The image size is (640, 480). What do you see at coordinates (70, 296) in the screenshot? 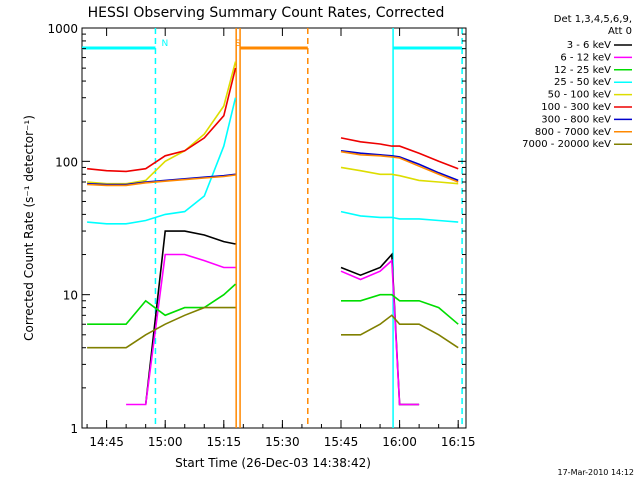
I see `y-tick-label: 10` at bounding box center [70, 296].